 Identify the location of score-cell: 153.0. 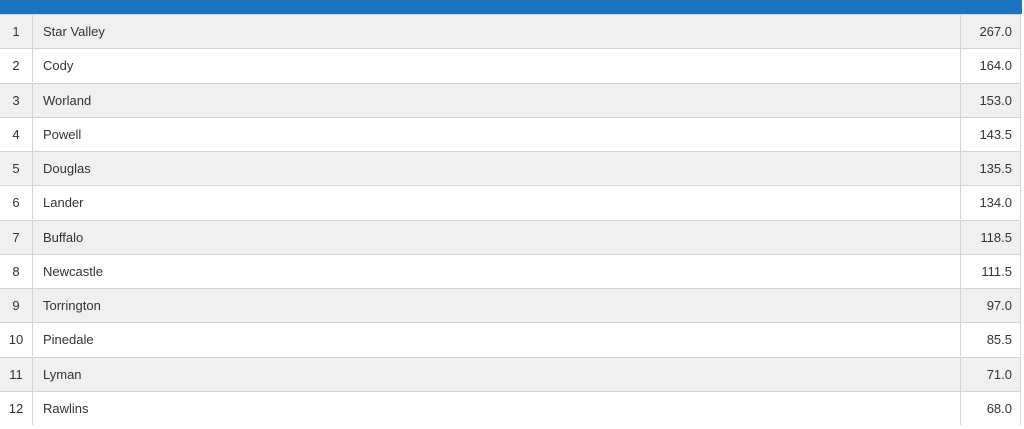
(995, 100).